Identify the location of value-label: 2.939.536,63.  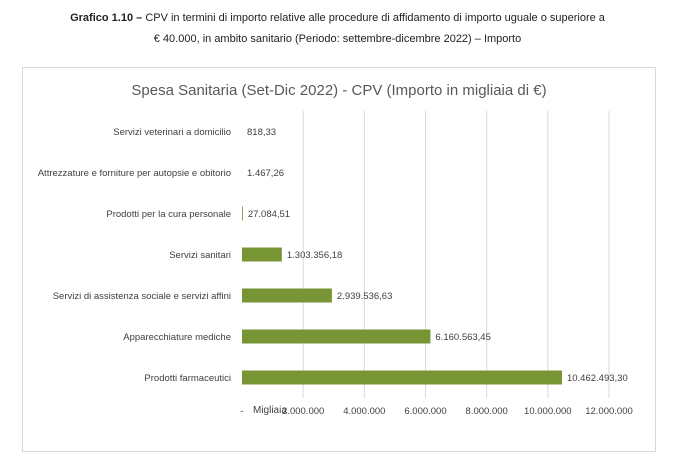
(364, 296).